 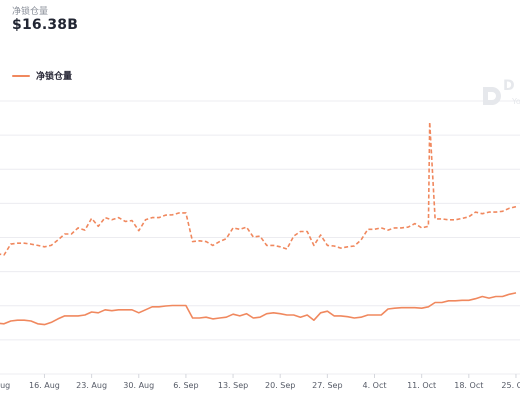 What do you see at coordinates (21, 75) in the screenshot?
I see `legend-swatch` at bounding box center [21, 75].